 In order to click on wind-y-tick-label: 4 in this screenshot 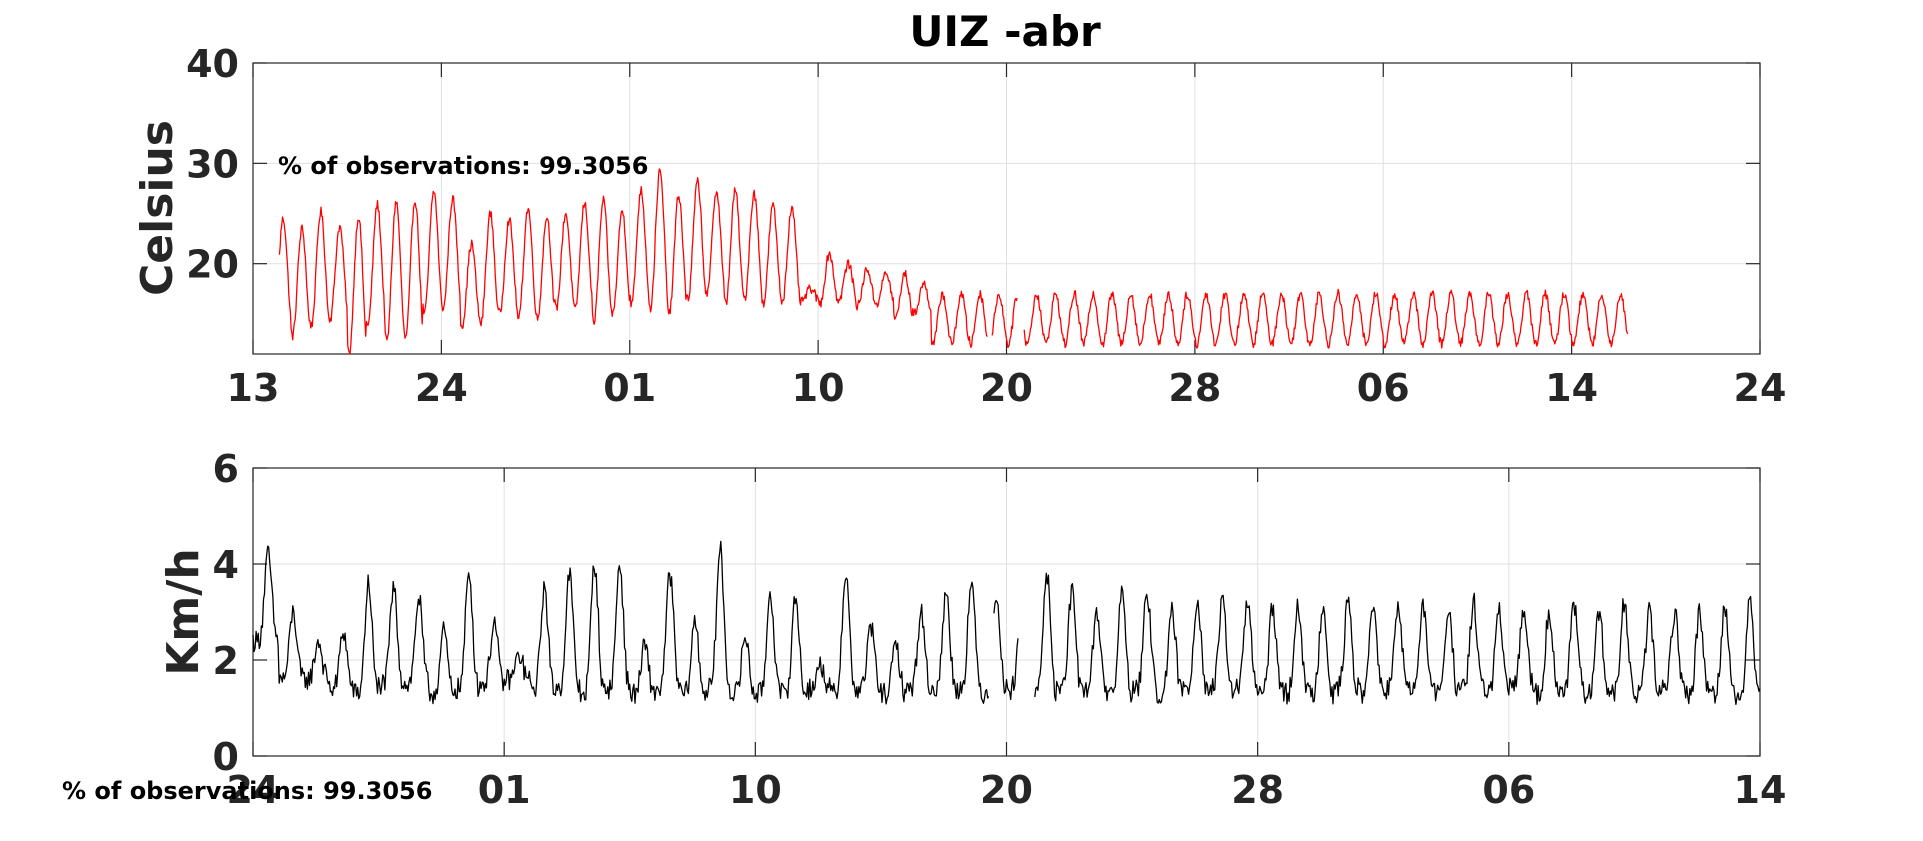, I will do `click(226, 565)`.